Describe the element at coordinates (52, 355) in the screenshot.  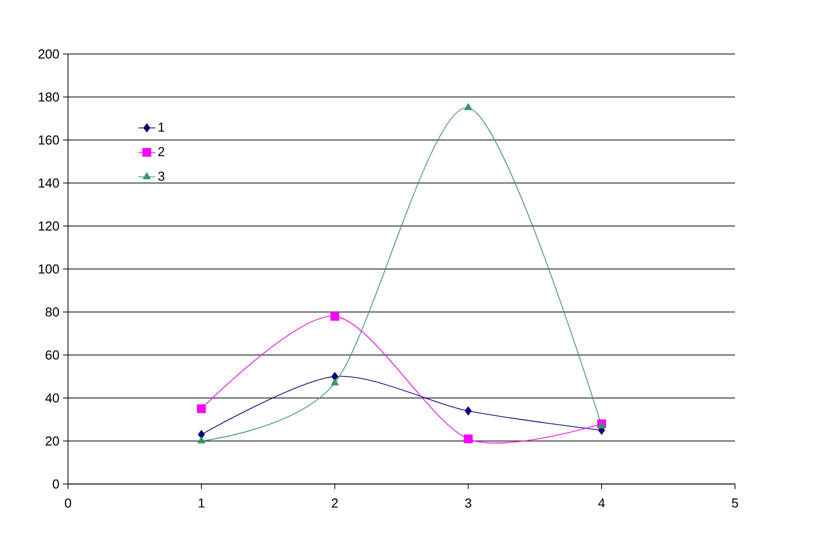
I see `y-tick-label: 60` at that location.